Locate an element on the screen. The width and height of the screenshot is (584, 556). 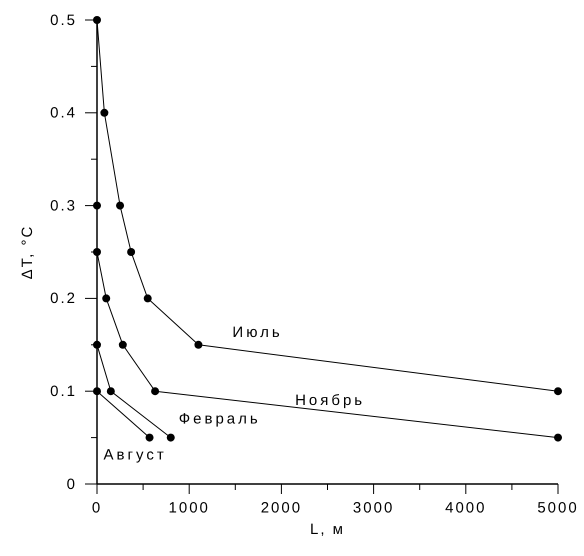
y-tick-label: 0.3 is located at coordinates (63, 205).